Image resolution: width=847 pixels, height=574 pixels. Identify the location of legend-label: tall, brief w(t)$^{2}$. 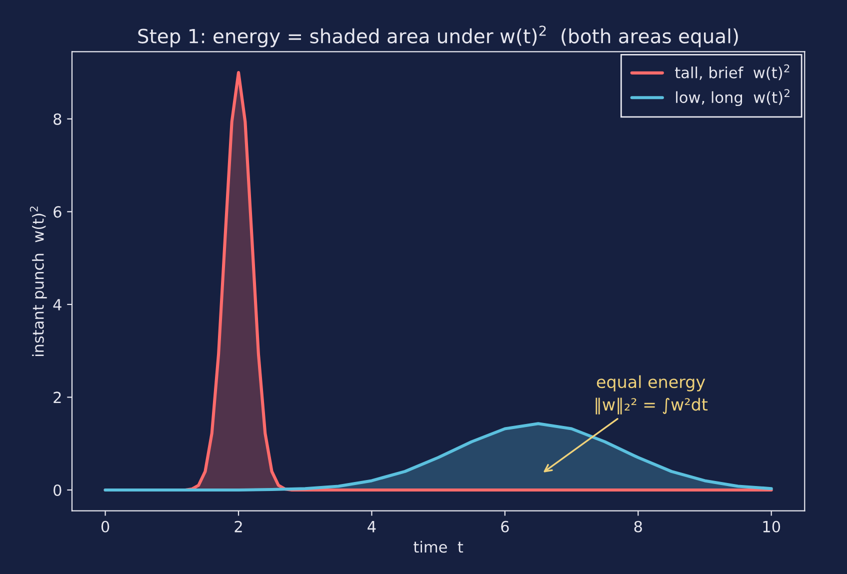
(732, 72).